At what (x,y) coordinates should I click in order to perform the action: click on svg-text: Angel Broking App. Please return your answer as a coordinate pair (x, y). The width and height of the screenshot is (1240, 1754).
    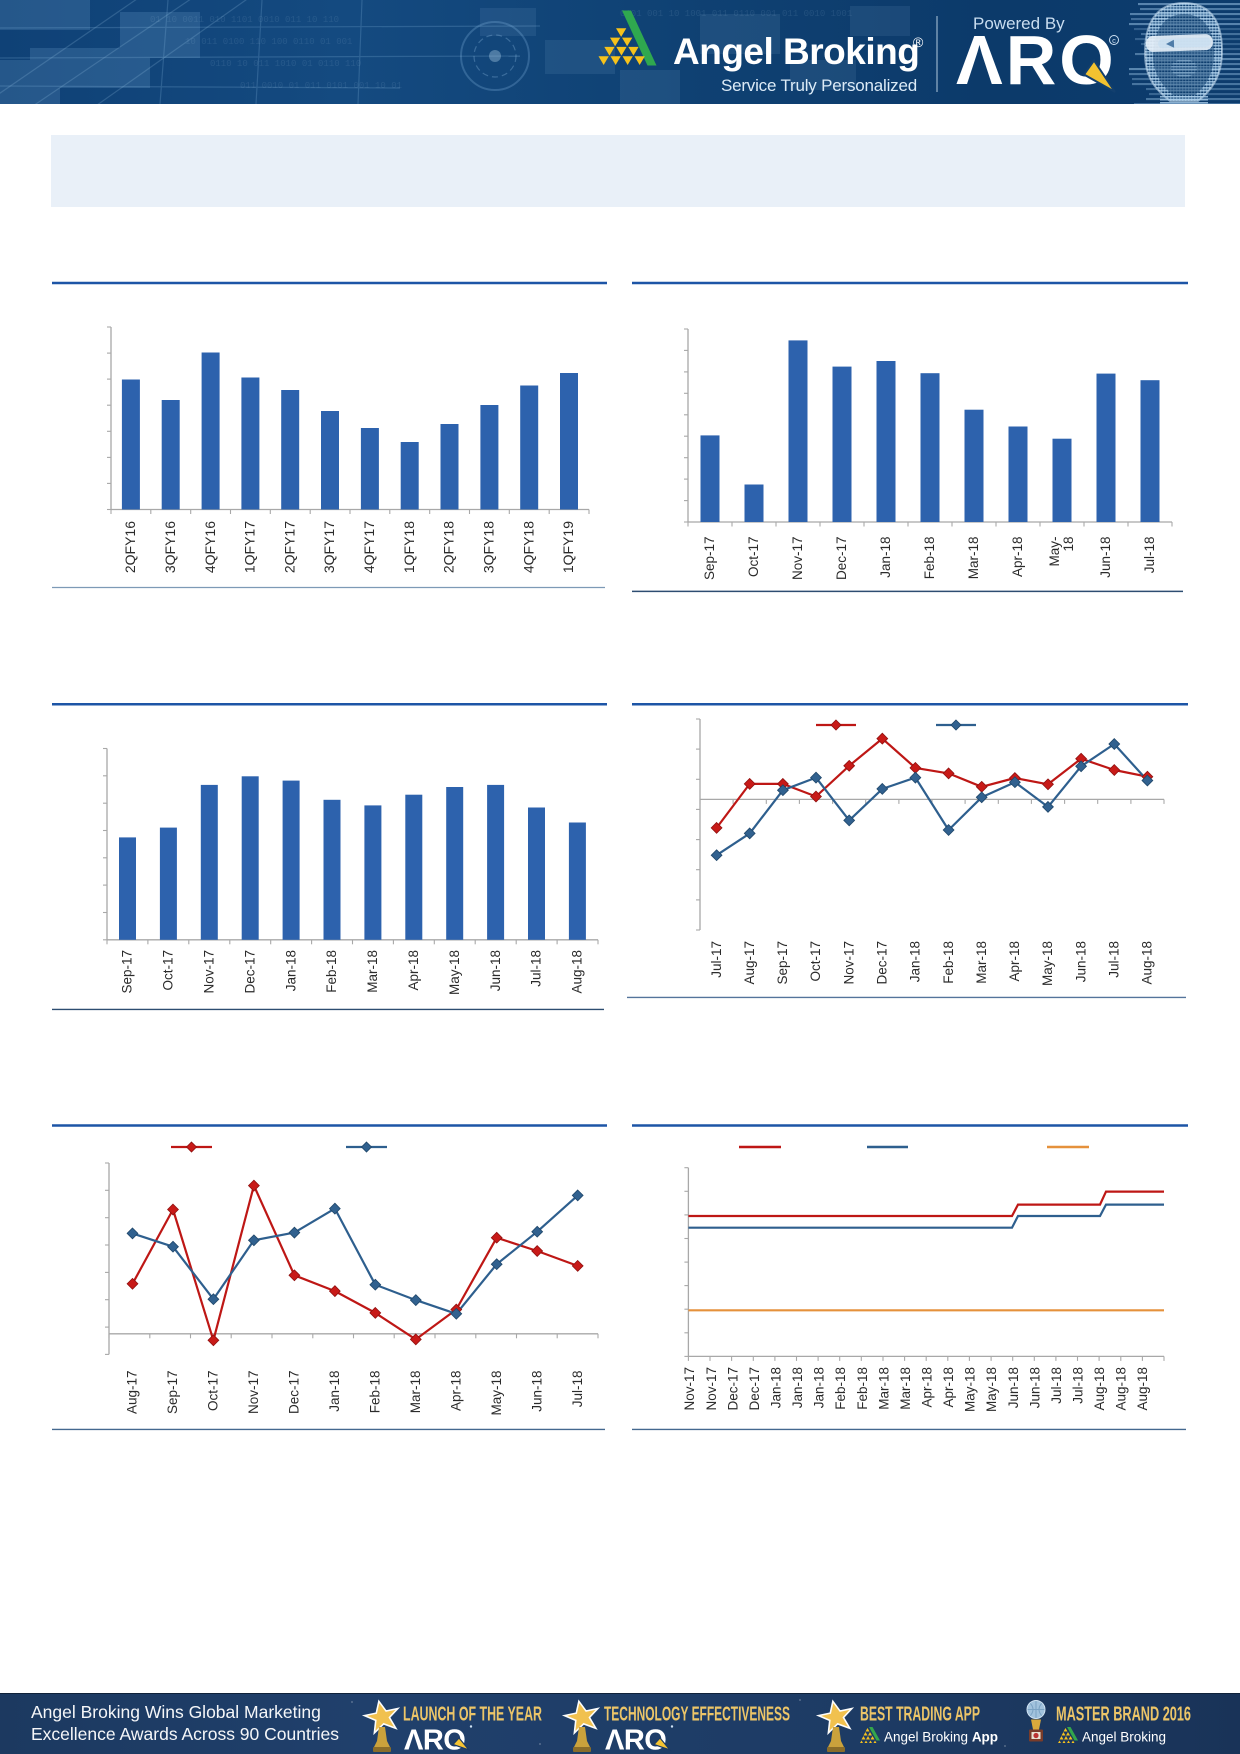
    Looking at the image, I should click on (941, 1736).